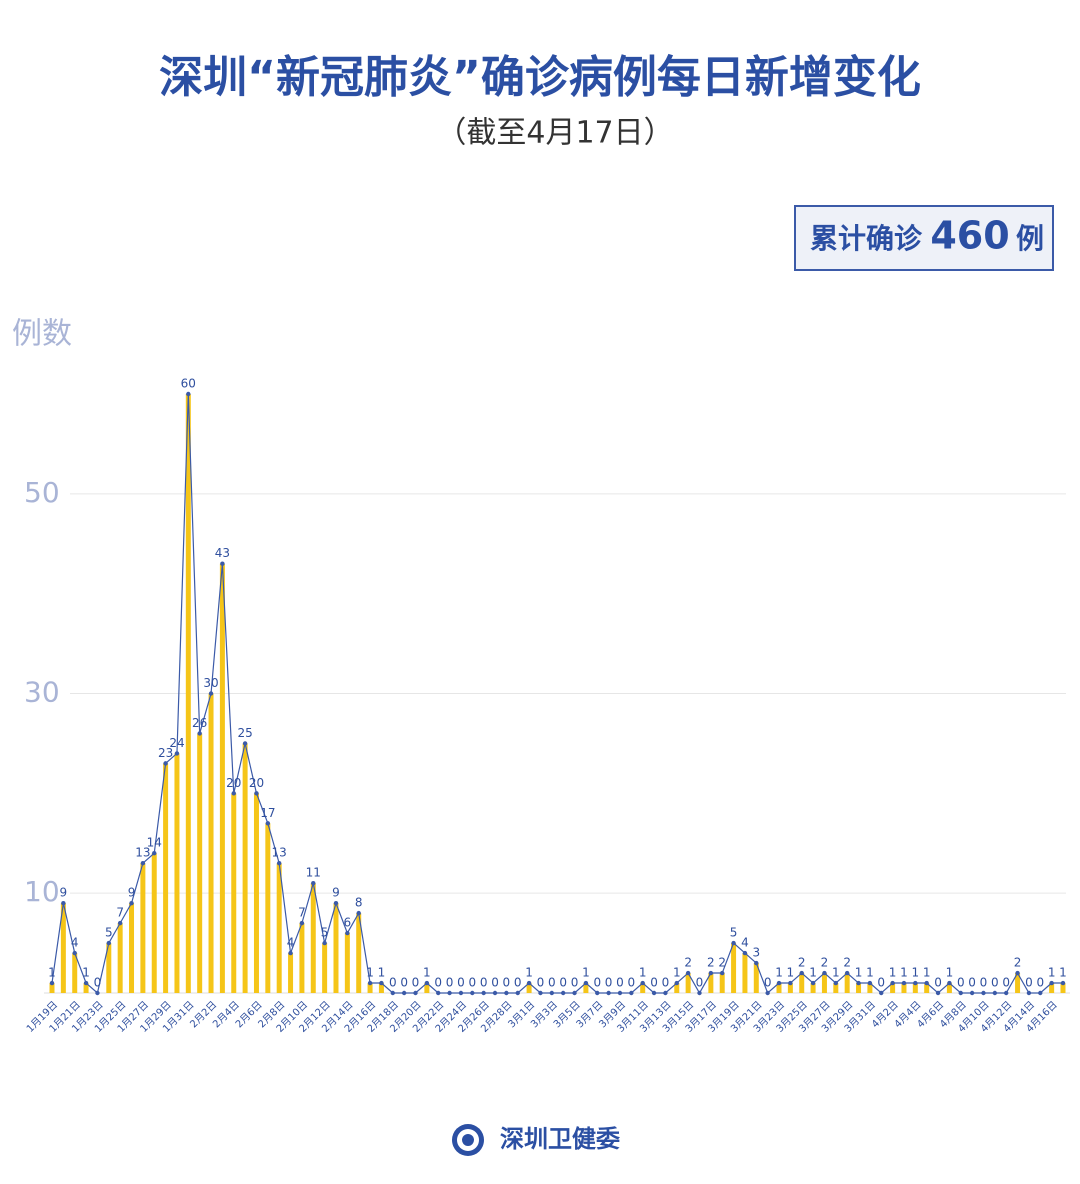 Image resolution: width=1080 pixels, height=1184 pixels. Describe the element at coordinates (267, 813) in the screenshot. I see `data-label: 17` at that location.